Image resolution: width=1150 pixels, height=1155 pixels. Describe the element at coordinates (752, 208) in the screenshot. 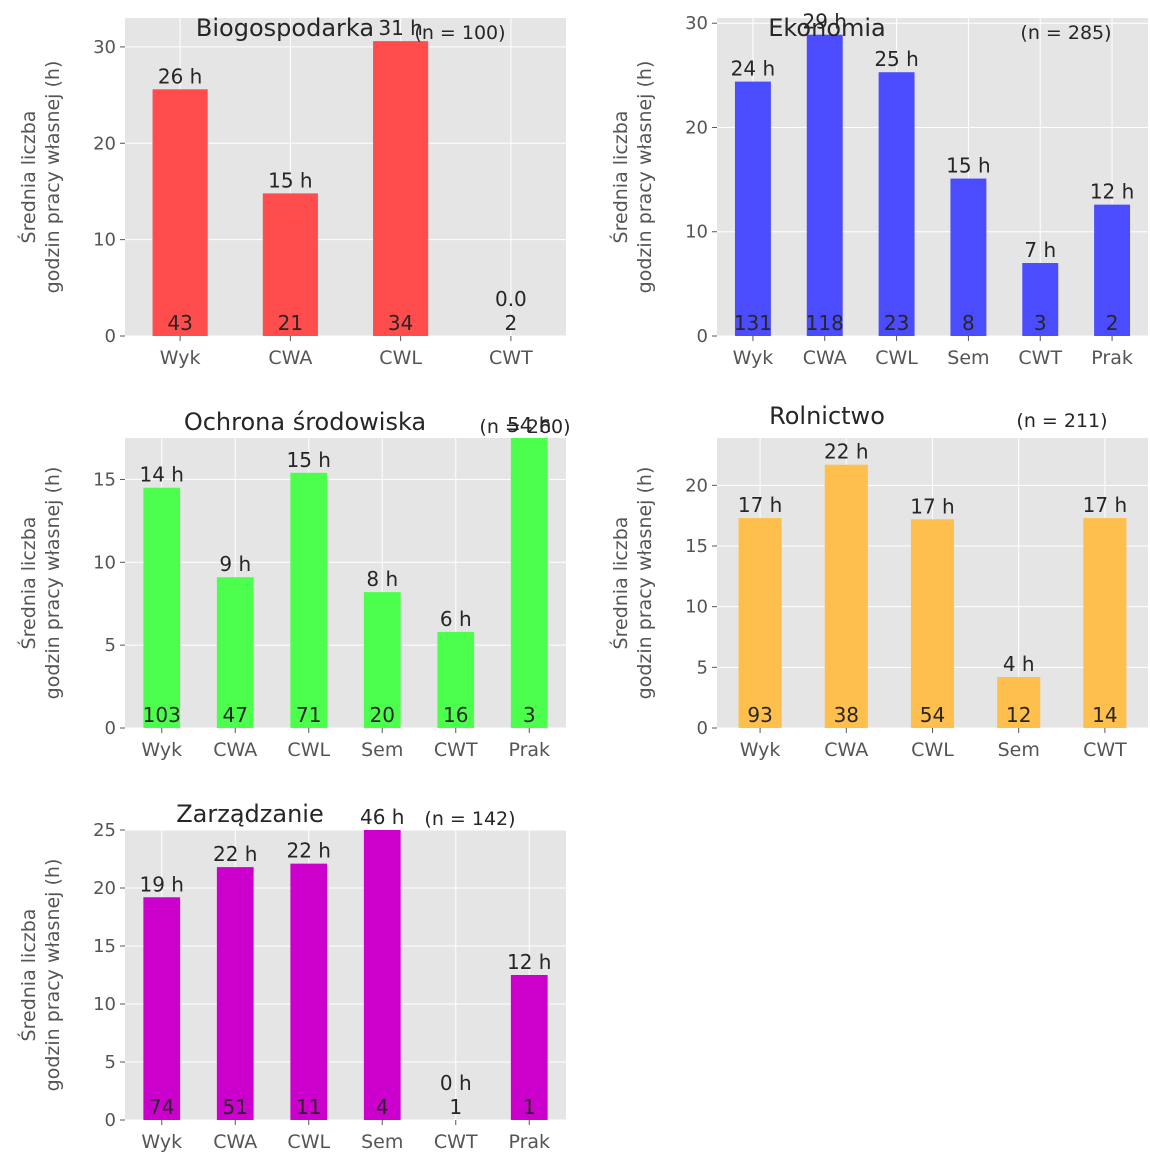

I see `bar-wyk` at that location.